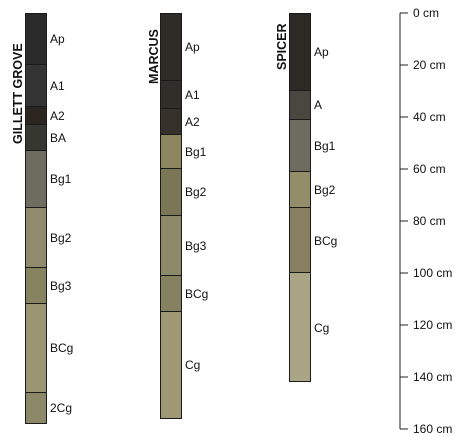 This screenshot has width=474, height=437. I want to click on horizon-label-gillett-grove-a1: A1, so click(57, 85).